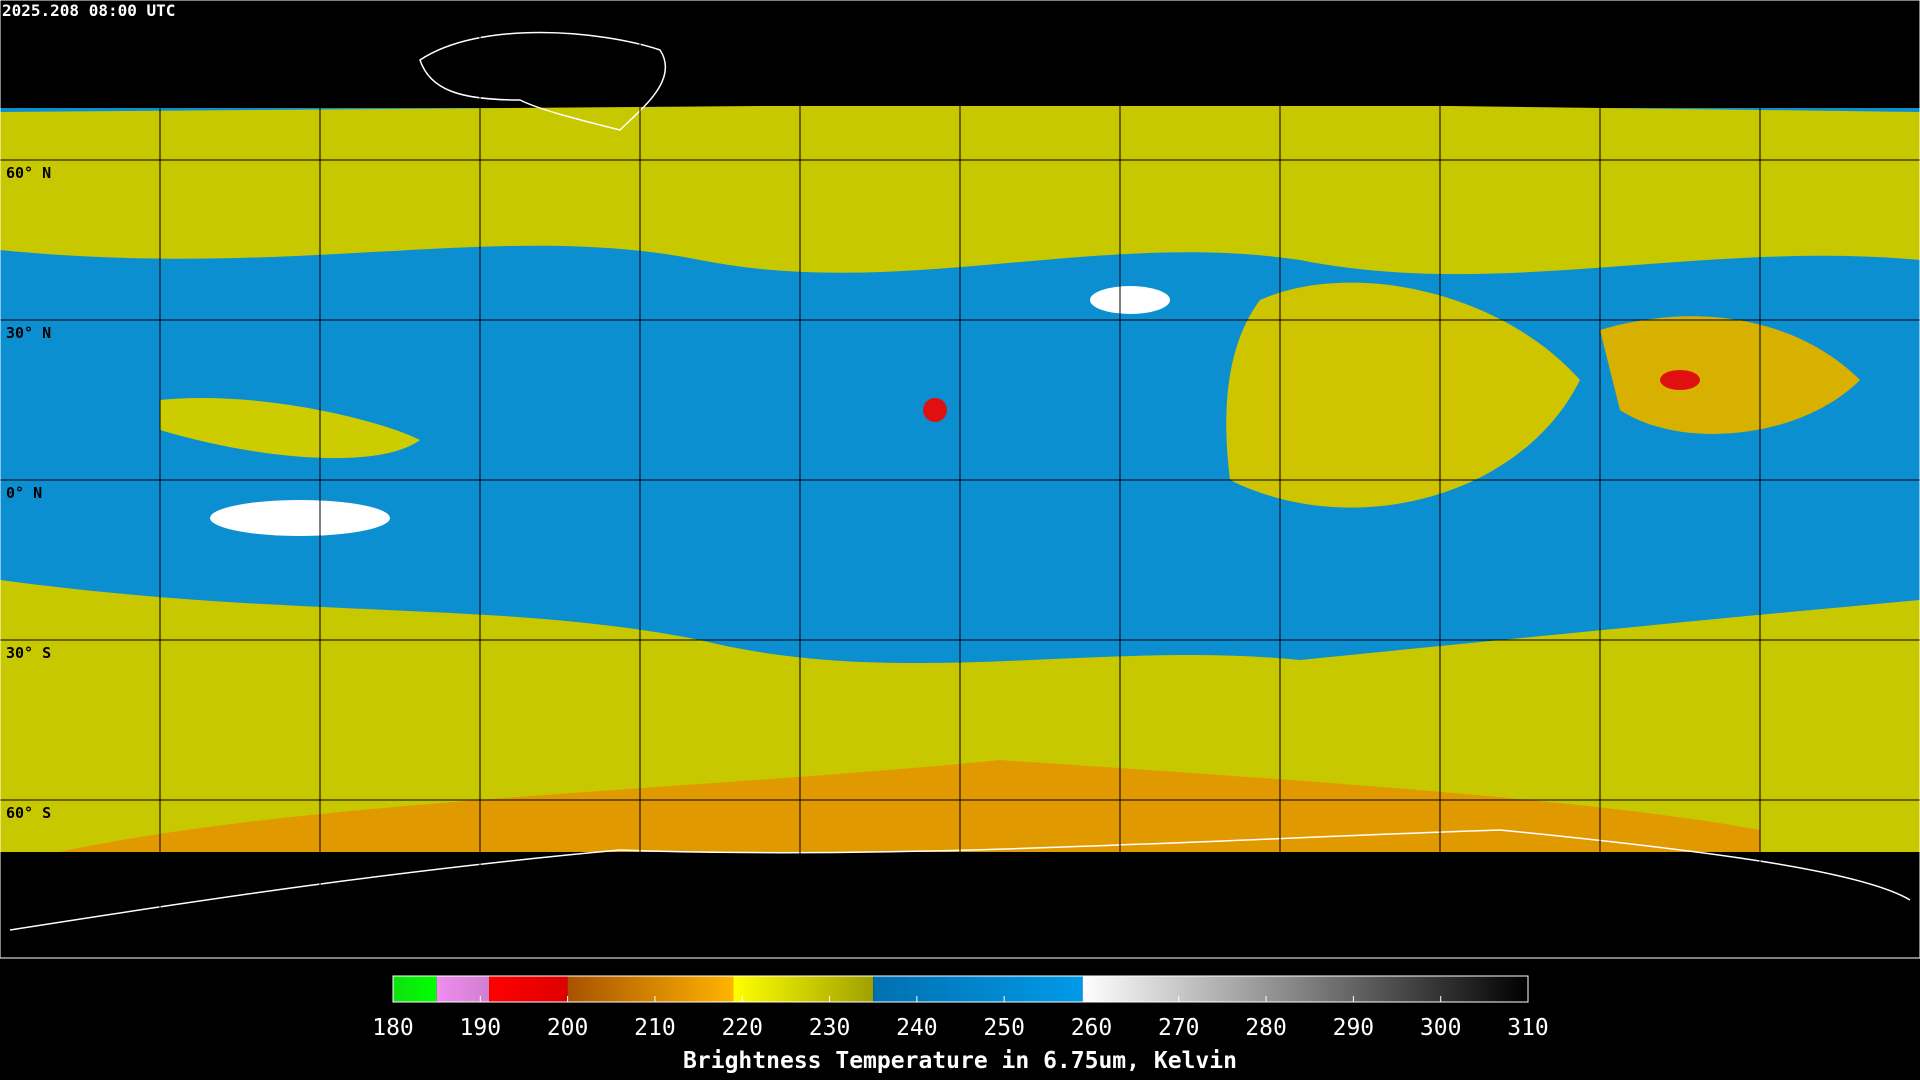 Image resolution: width=1920 pixels, height=1080 pixels. What do you see at coordinates (1354, 1028) in the screenshot?
I see `colorbar-tick-label: 290` at bounding box center [1354, 1028].